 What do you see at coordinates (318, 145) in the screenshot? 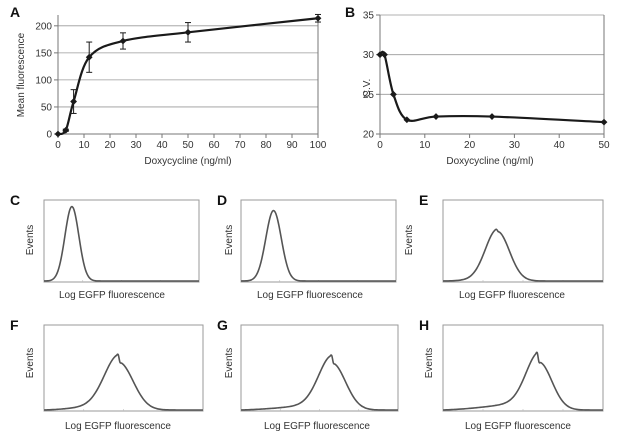
I see `panel-a-x-tick-label: 100` at bounding box center [318, 145].